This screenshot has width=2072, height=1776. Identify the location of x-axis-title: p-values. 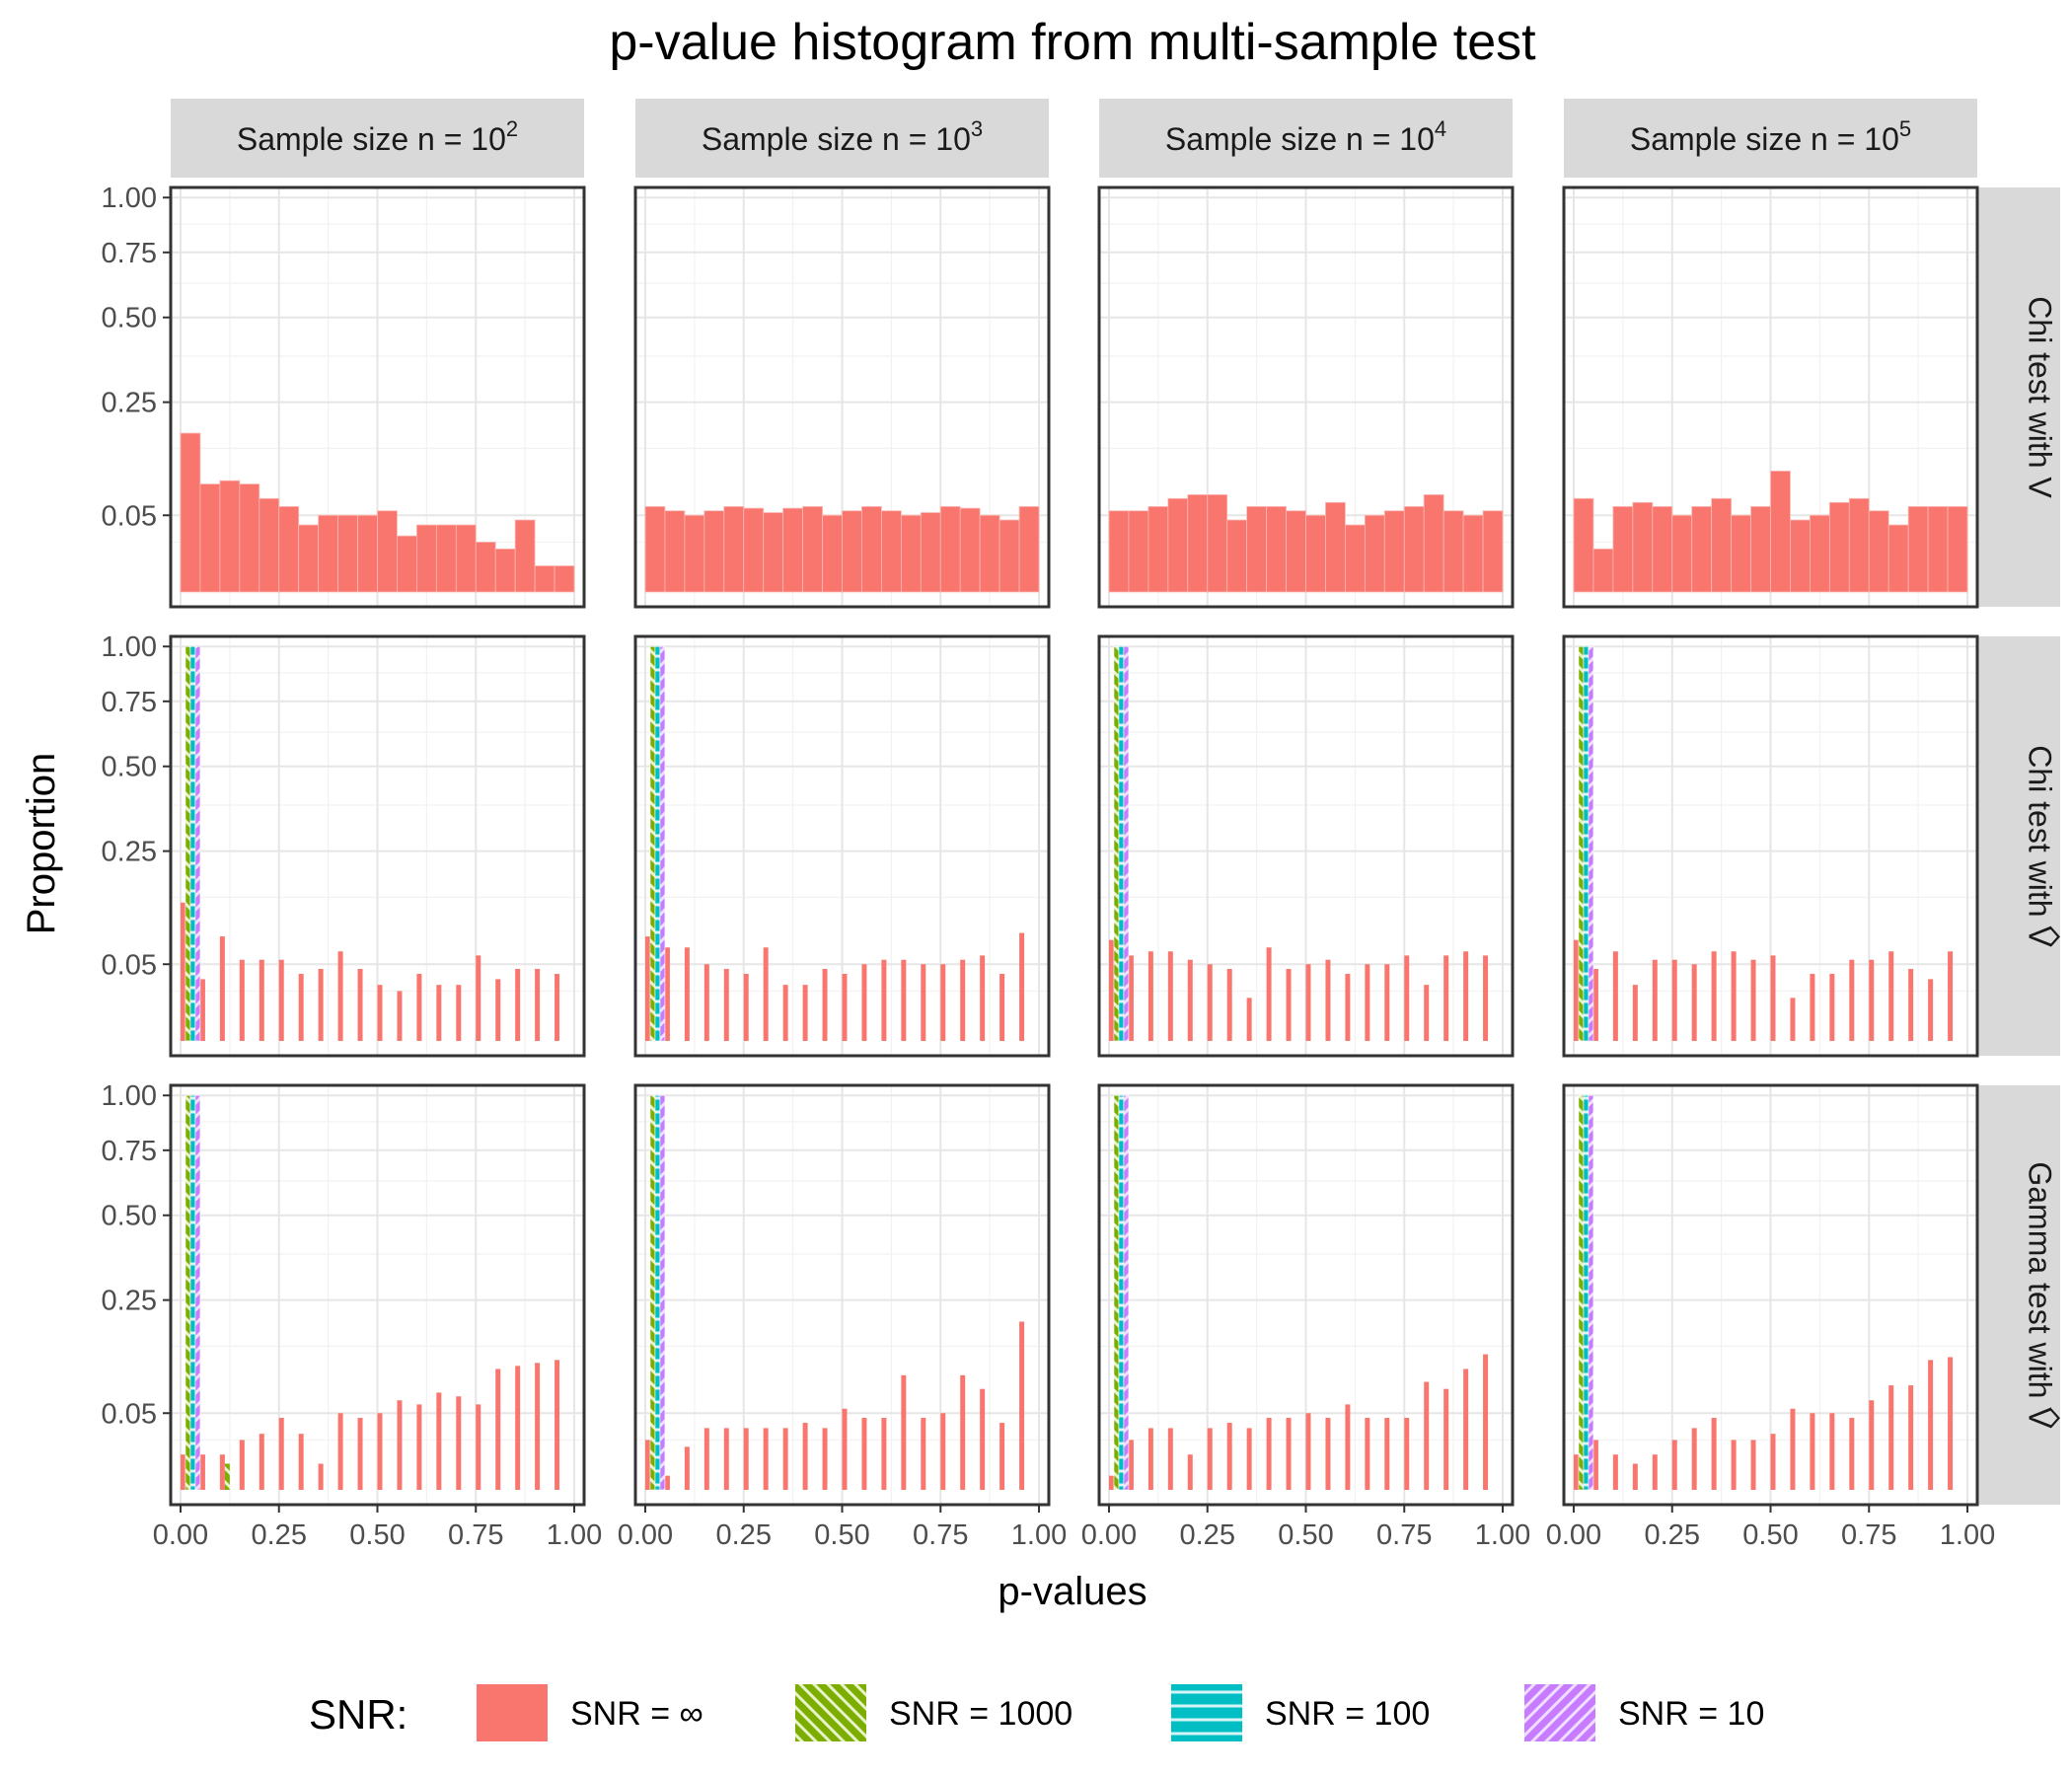
(1073, 1592).